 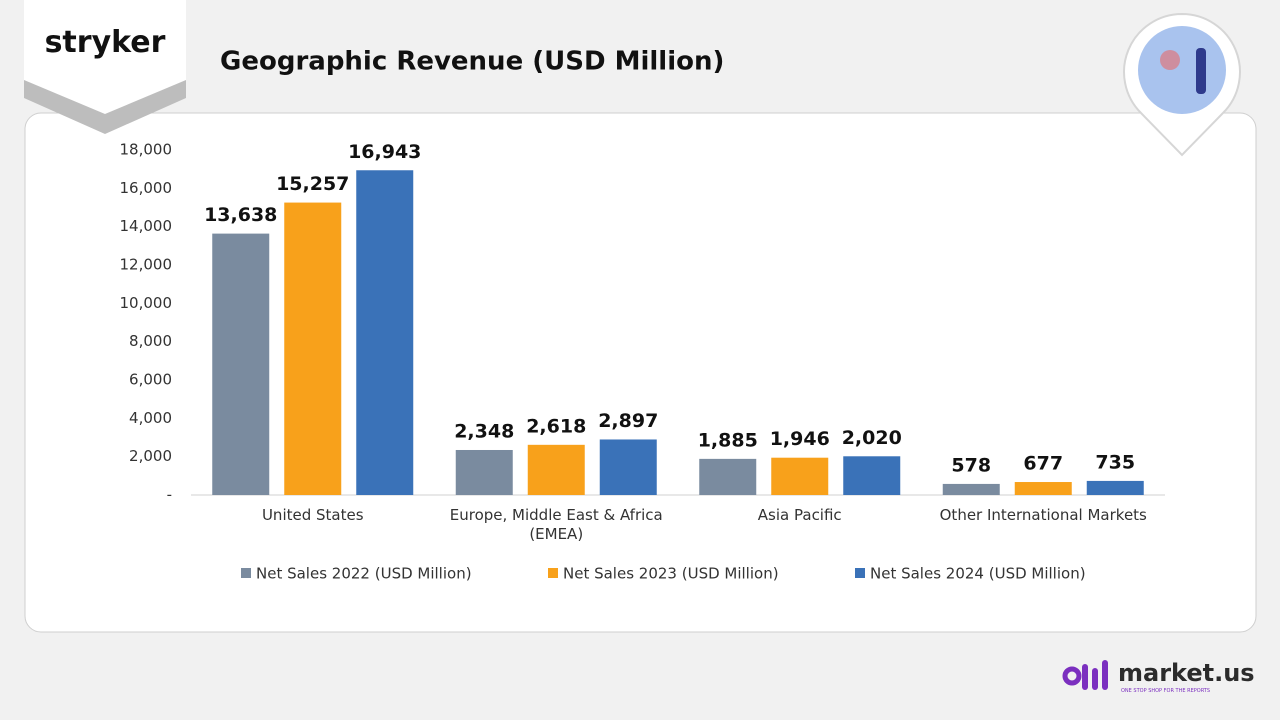 I want to click on value-label: 2,348, so click(x=484, y=431).